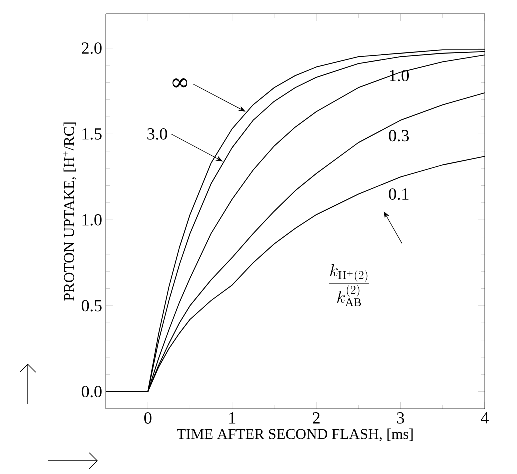  What do you see at coordinates (399, 194) in the screenshot?
I see `annotation: 0.1` at bounding box center [399, 194].